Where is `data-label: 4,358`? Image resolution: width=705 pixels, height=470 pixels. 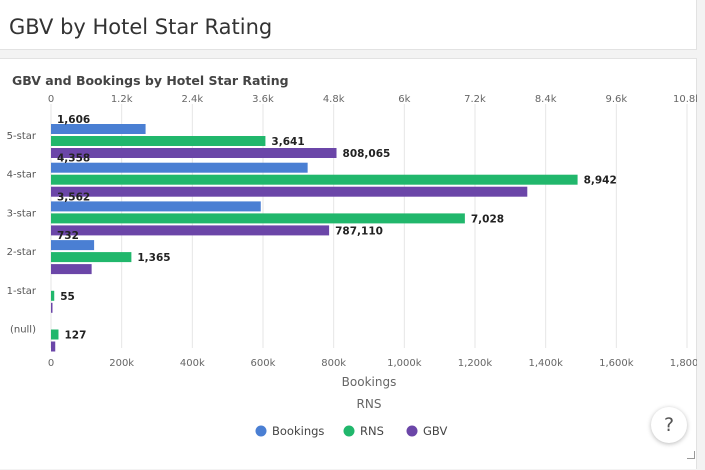
data-label: 4,358 is located at coordinates (73, 159).